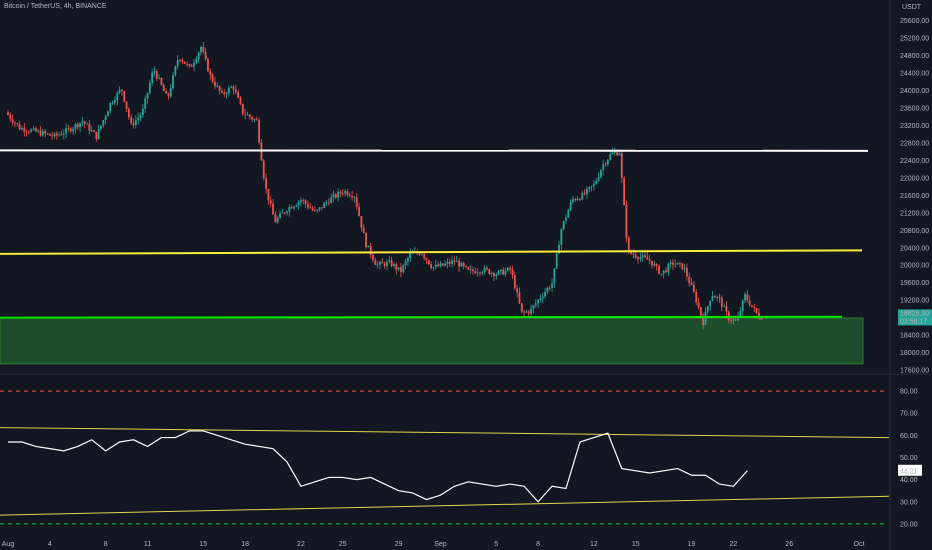  I want to click on x-tick-label: 18, so click(245, 544).